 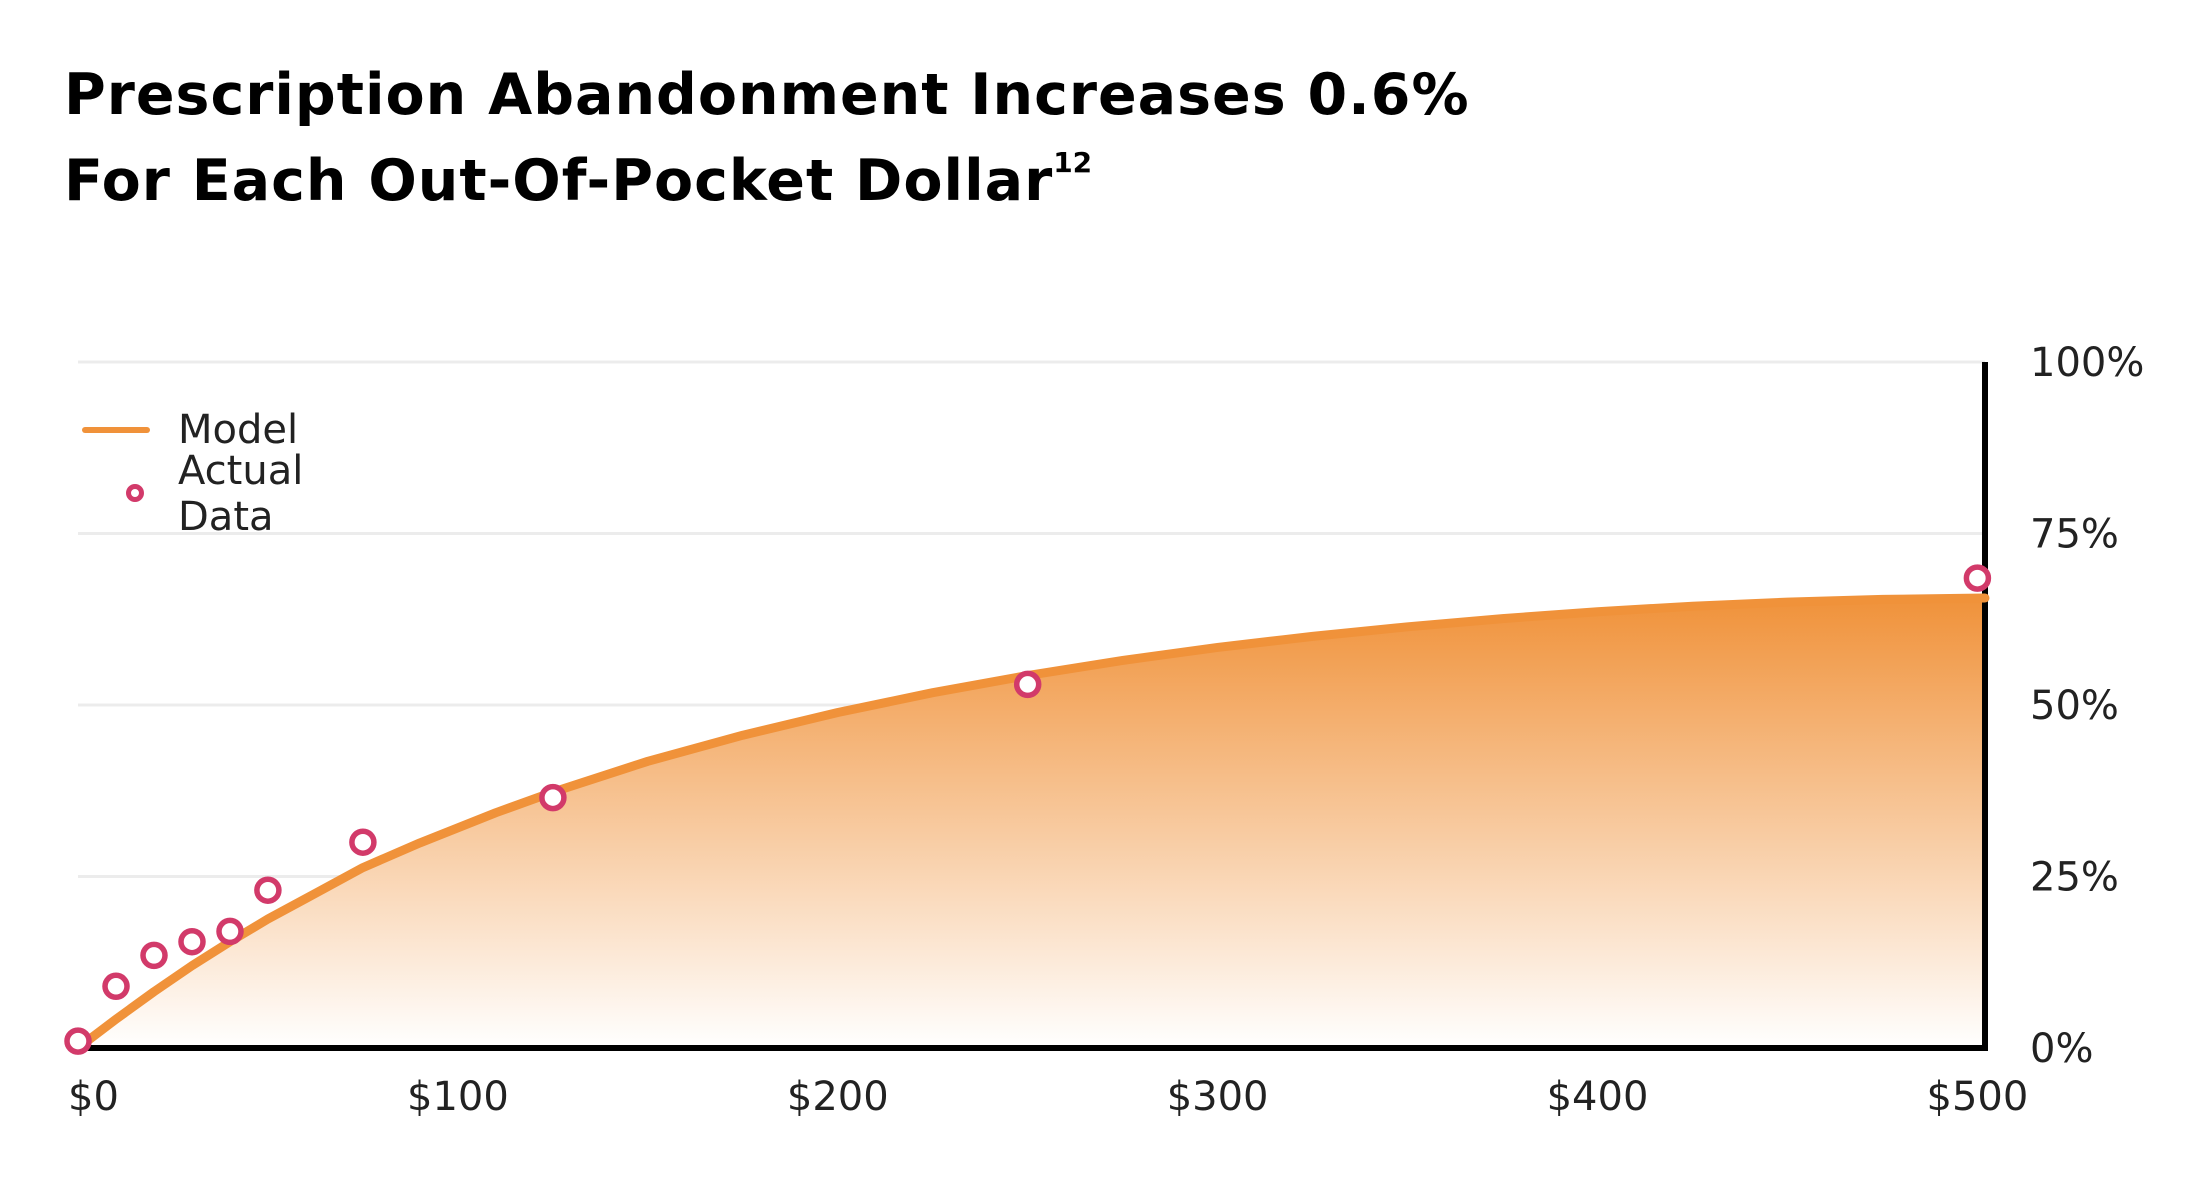 What do you see at coordinates (1073, 162) in the screenshot?
I see `footnote-superscript: 12` at bounding box center [1073, 162].